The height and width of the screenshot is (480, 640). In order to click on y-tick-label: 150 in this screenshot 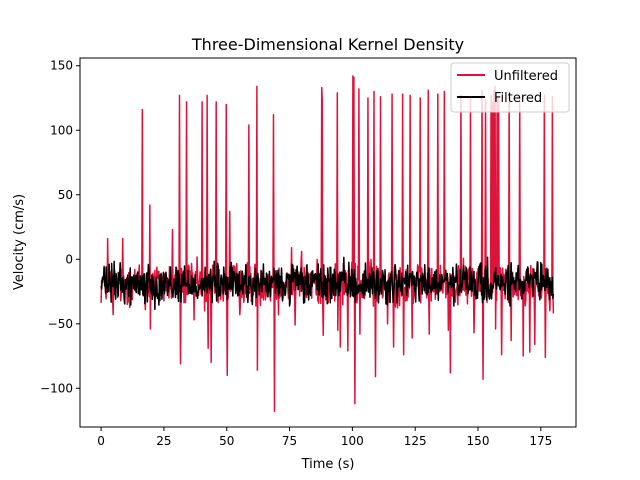, I will do `click(61, 66)`.